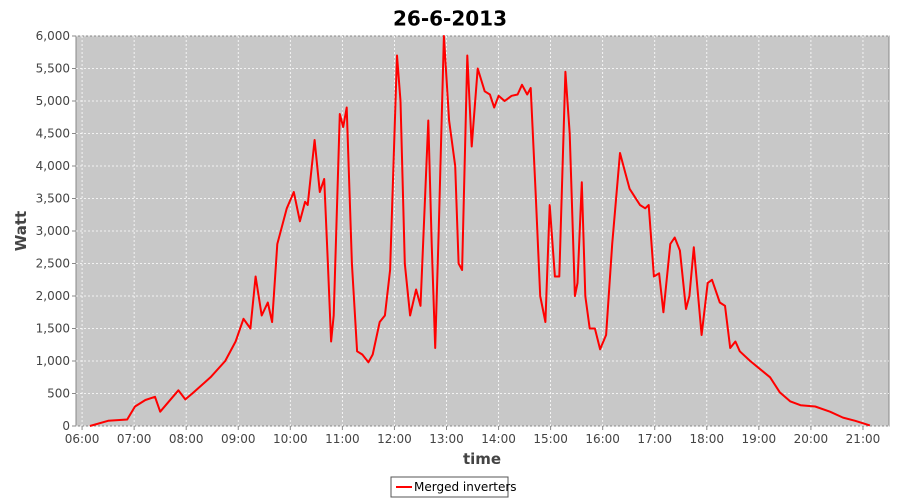  Describe the element at coordinates (53, 296) in the screenshot. I see `y-tick-label: 2,000` at that location.